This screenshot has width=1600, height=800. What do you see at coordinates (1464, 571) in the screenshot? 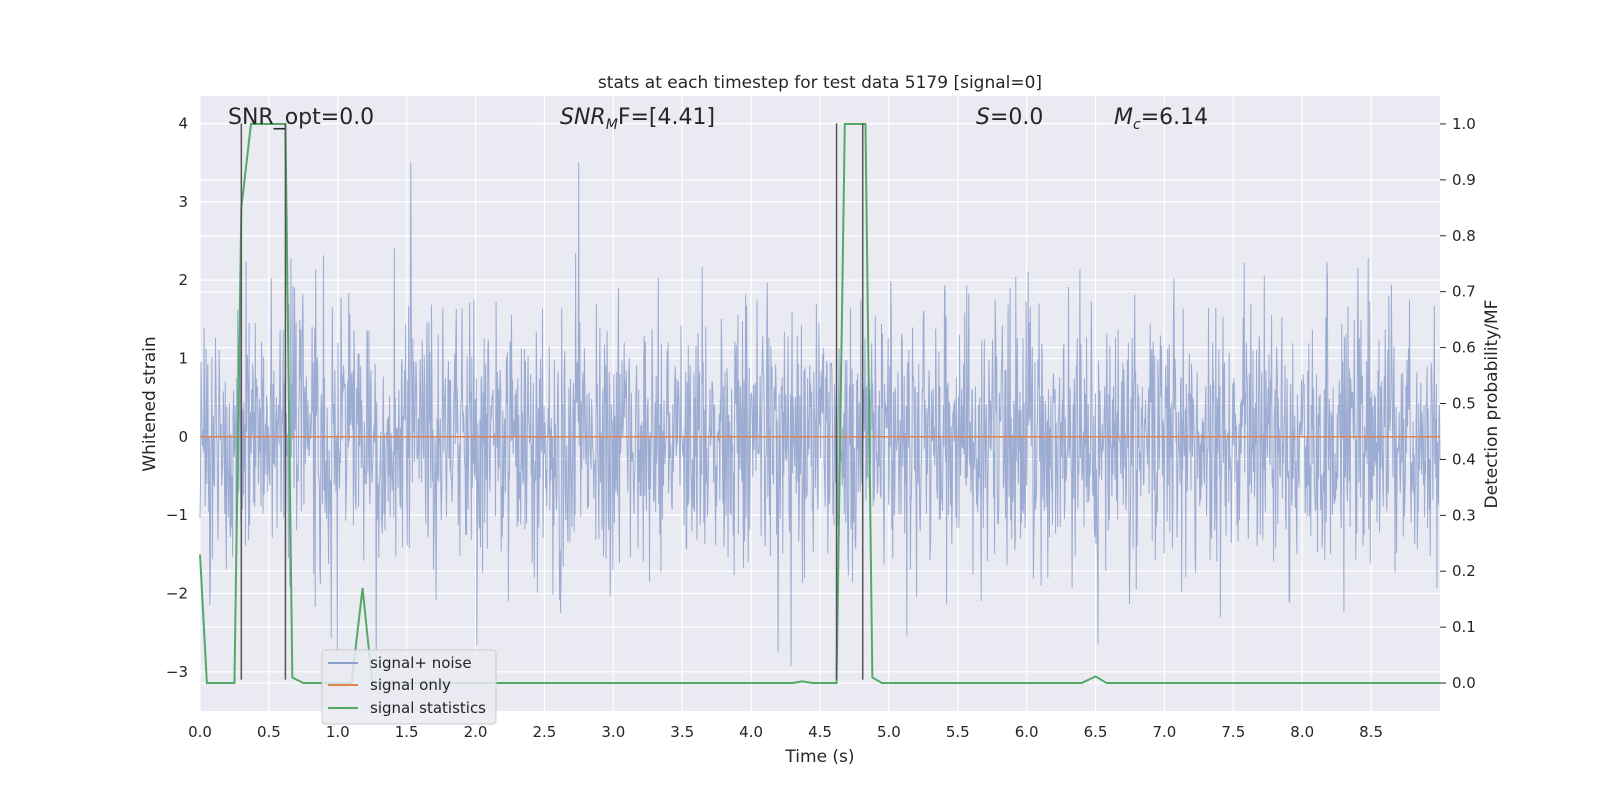
I see `y-right-tick-label: 0.2` at bounding box center [1464, 571].